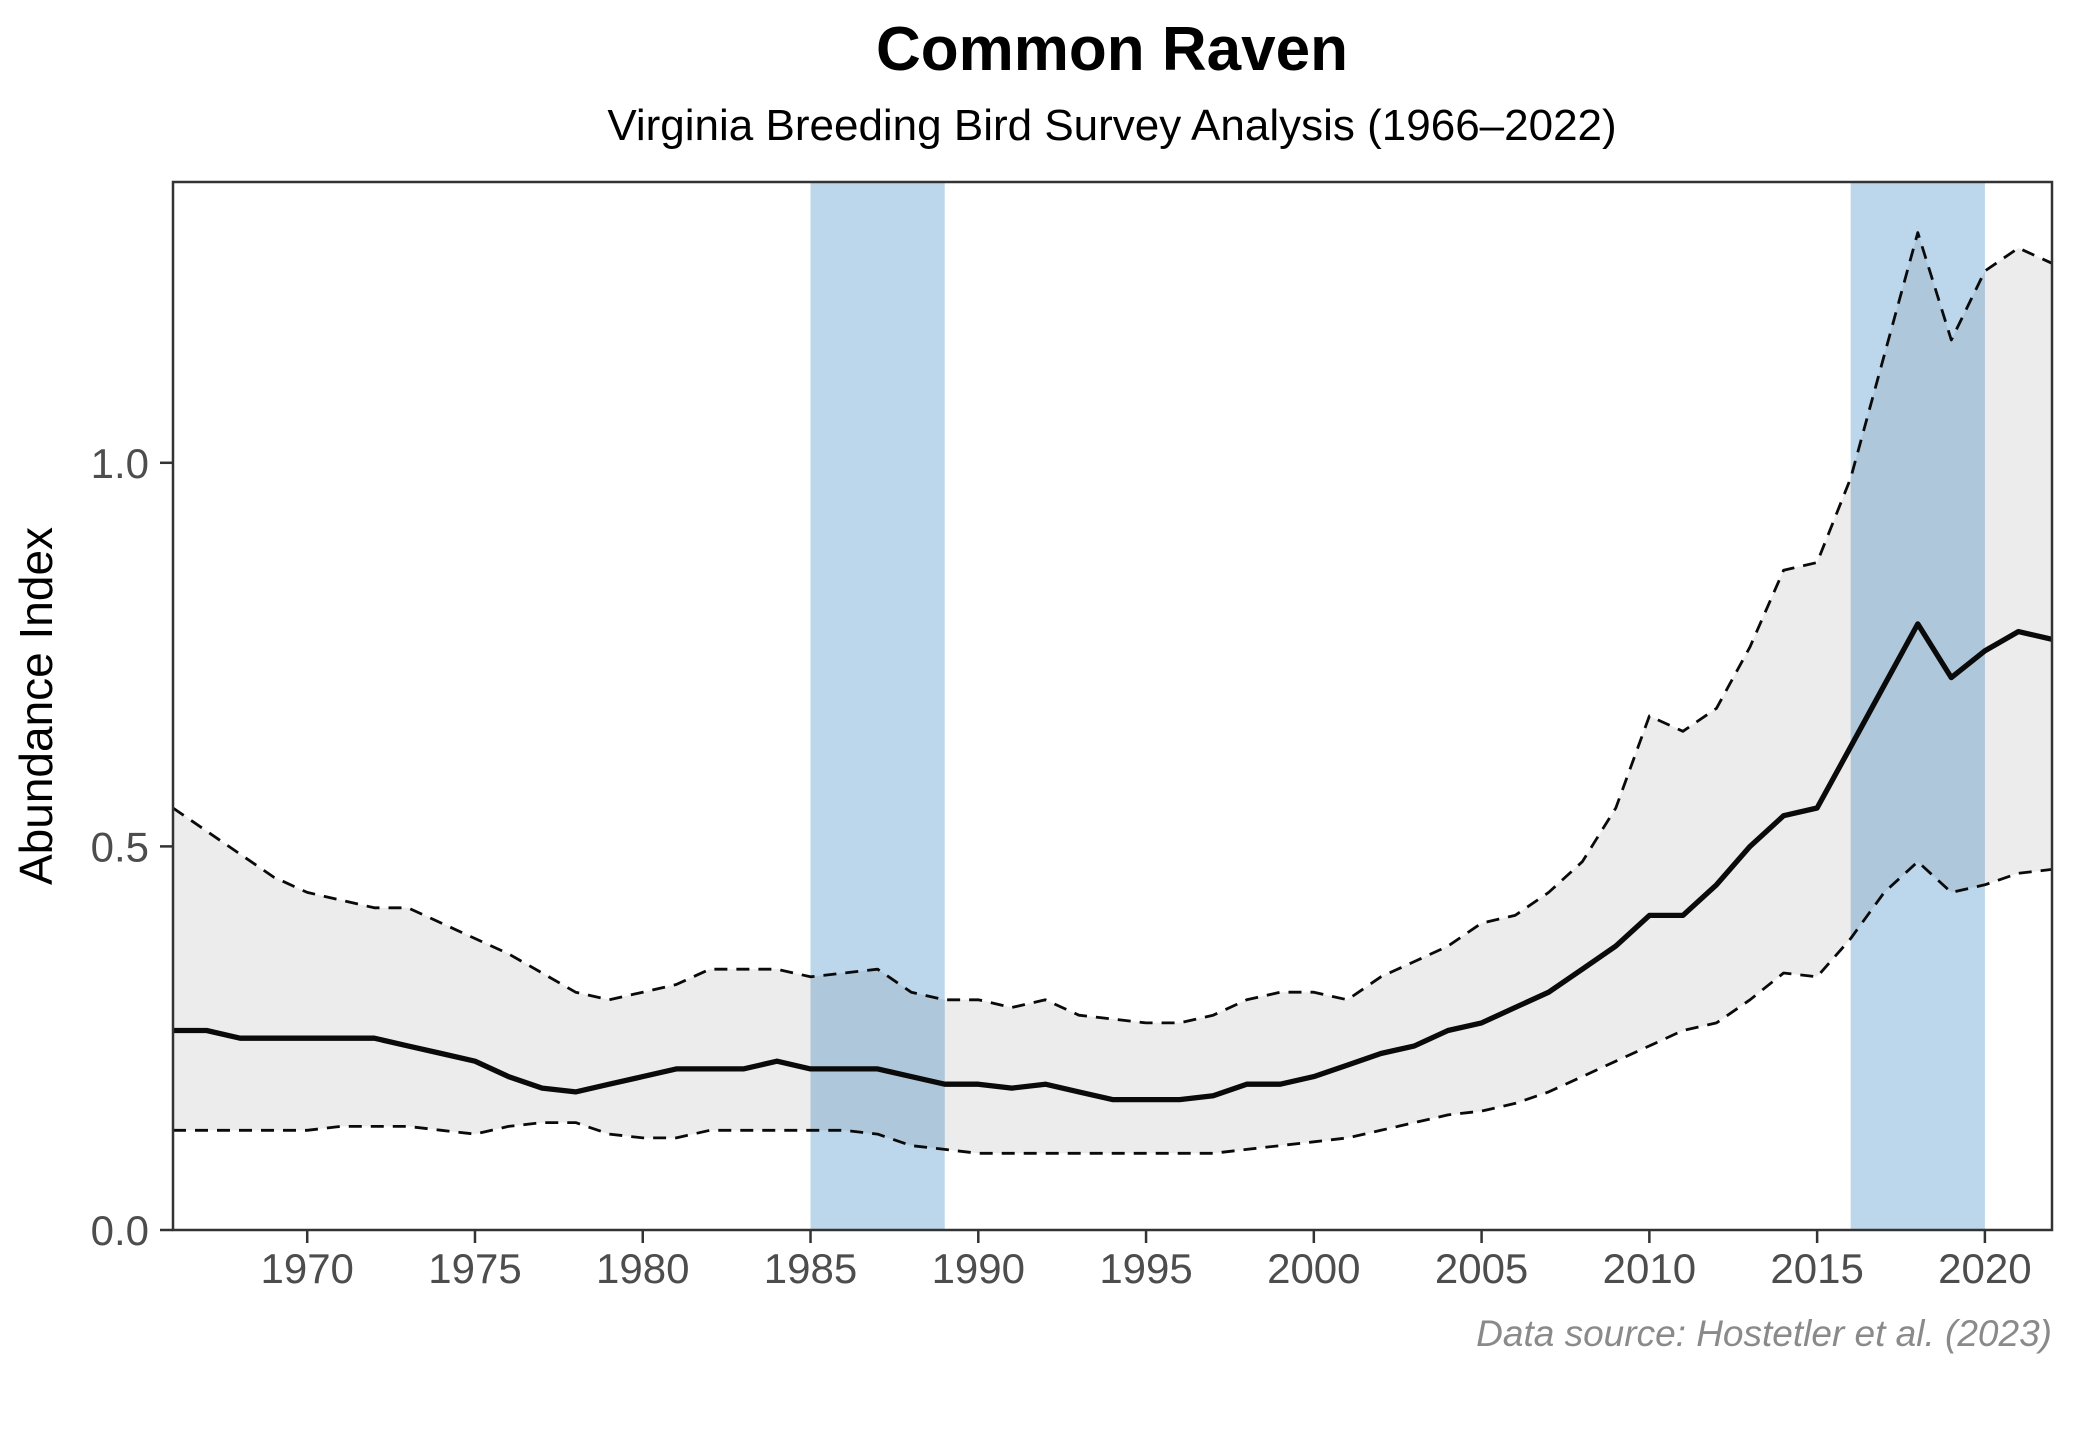 The image size is (2080, 1440). What do you see at coordinates (1816, 1268) in the screenshot?
I see `x-tick-label: 2015` at bounding box center [1816, 1268].